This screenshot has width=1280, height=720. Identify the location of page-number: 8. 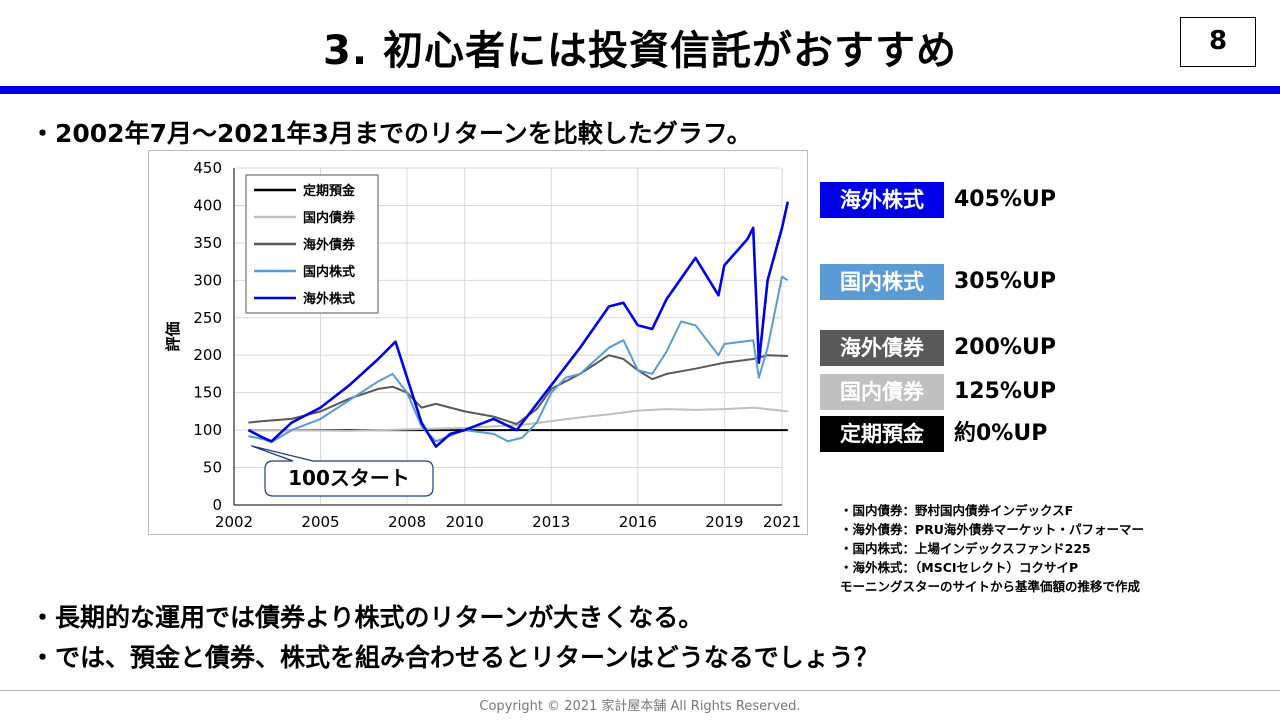
(1218, 42).